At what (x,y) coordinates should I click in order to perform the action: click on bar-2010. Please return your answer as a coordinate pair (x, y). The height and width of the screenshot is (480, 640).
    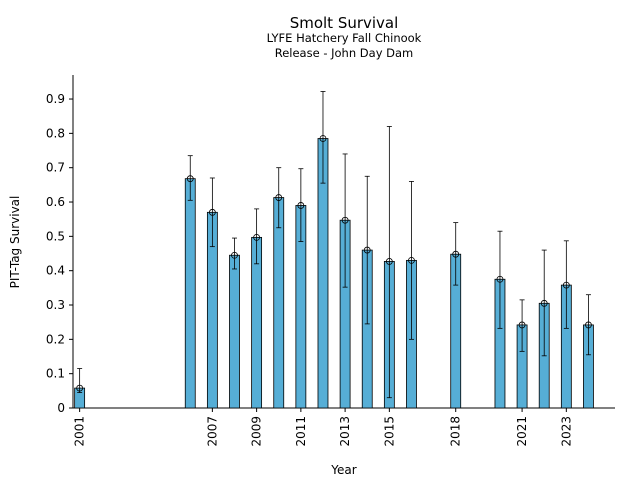
    Looking at the image, I should click on (279, 303).